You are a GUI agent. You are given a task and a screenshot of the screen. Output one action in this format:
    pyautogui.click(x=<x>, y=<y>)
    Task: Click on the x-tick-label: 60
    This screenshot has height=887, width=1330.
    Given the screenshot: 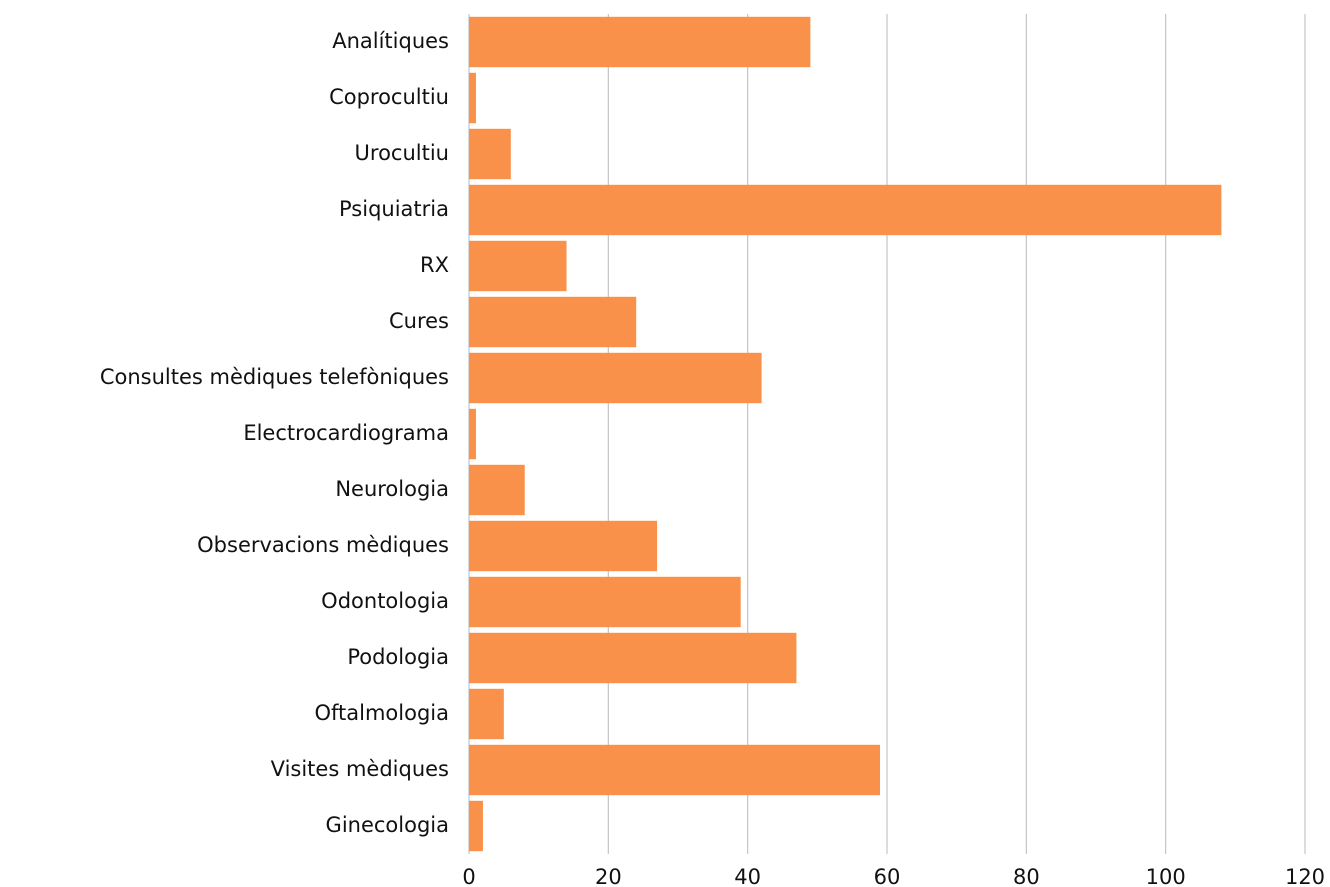 What is the action you would take?
    pyautogui.click(x=887, y=876)
    